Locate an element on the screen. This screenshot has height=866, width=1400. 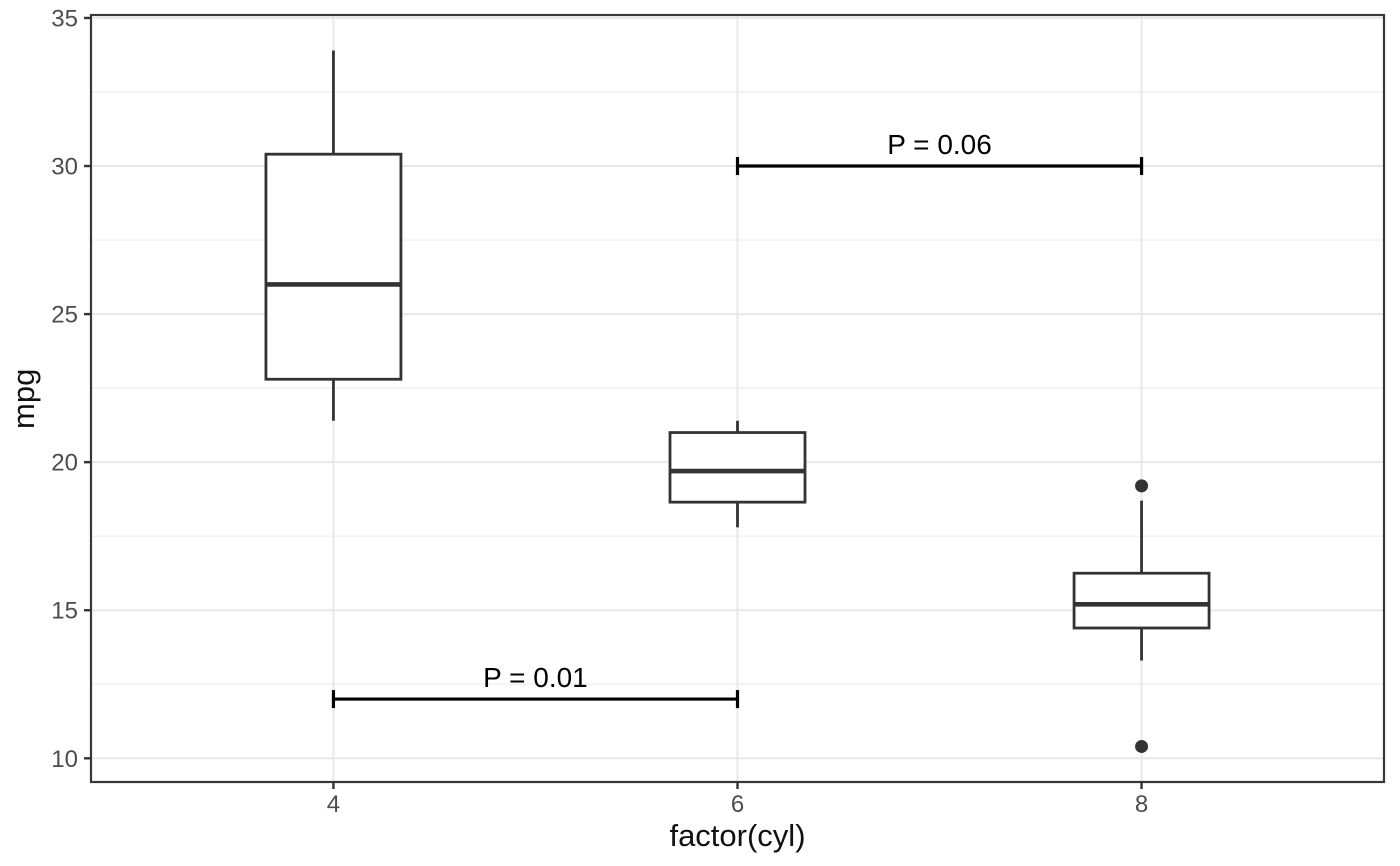
y-tick-label-25: 25 is located at coordinates (64, 315).